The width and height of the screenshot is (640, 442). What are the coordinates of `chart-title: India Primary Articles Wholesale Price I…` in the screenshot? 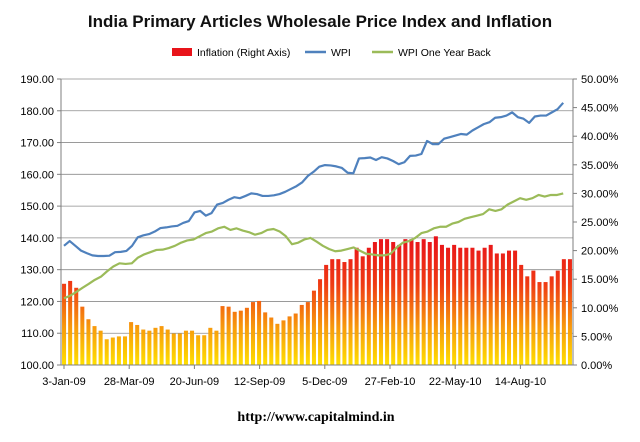 It's located at (320, 21).